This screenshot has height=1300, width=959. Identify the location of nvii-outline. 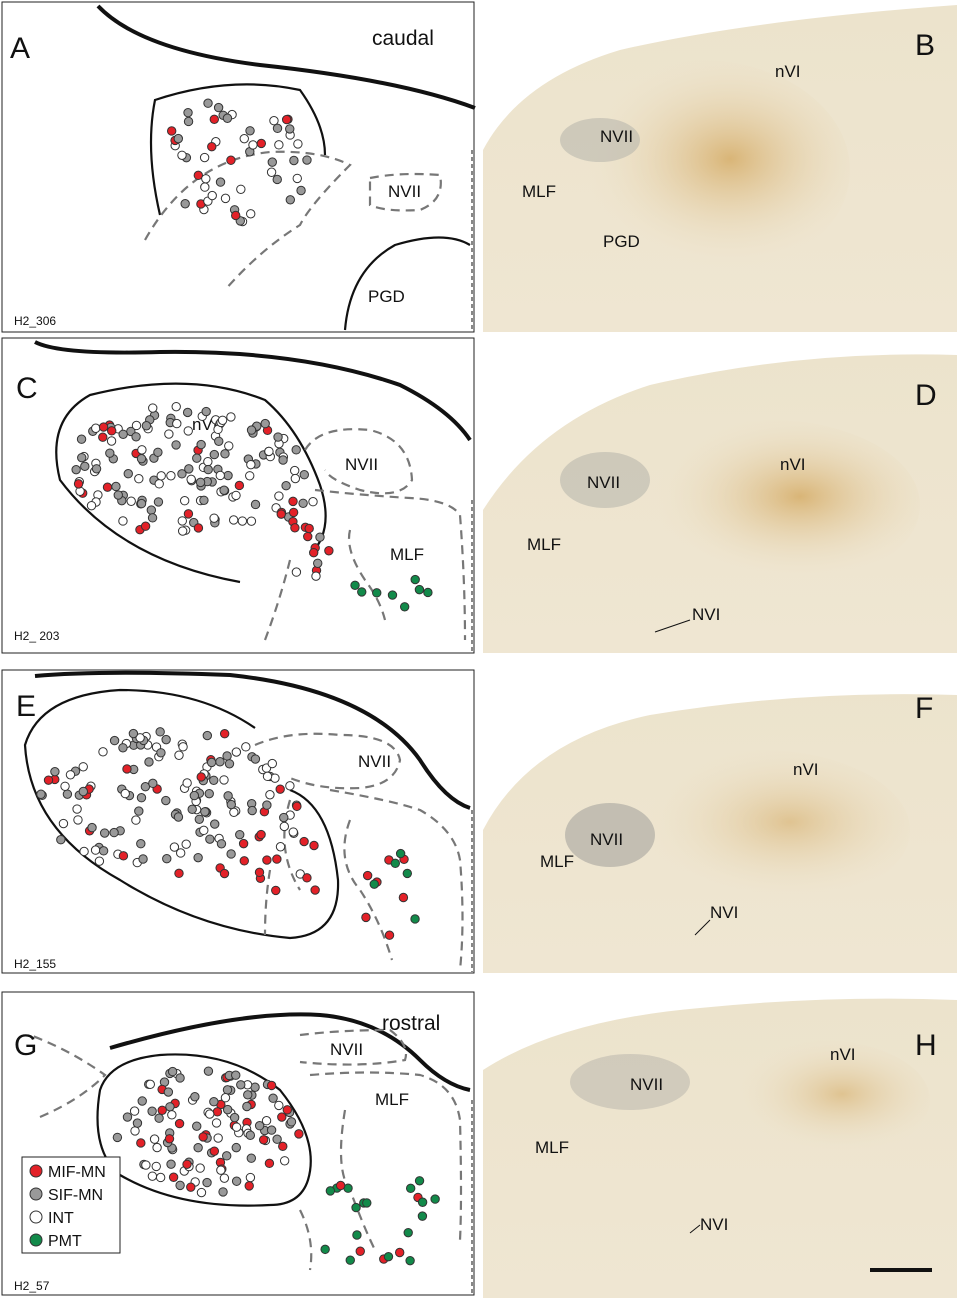
(353, 1047).